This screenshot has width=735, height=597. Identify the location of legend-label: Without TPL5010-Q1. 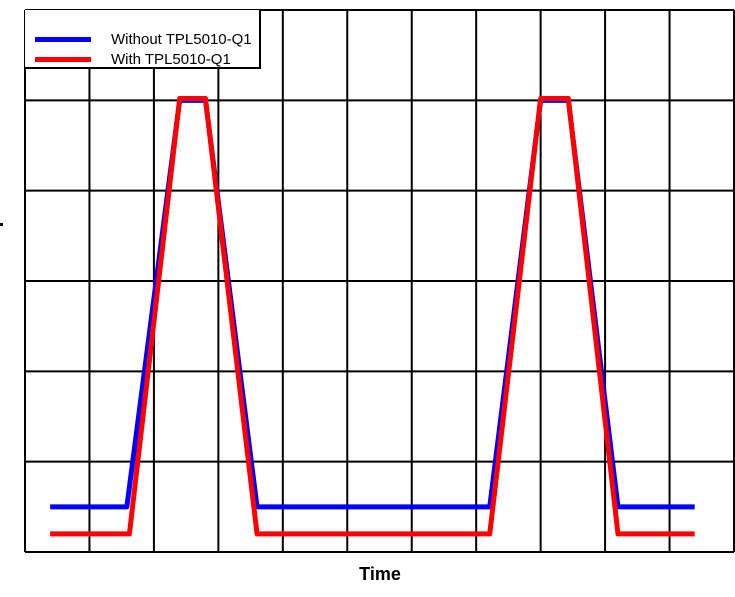
(181, 39).